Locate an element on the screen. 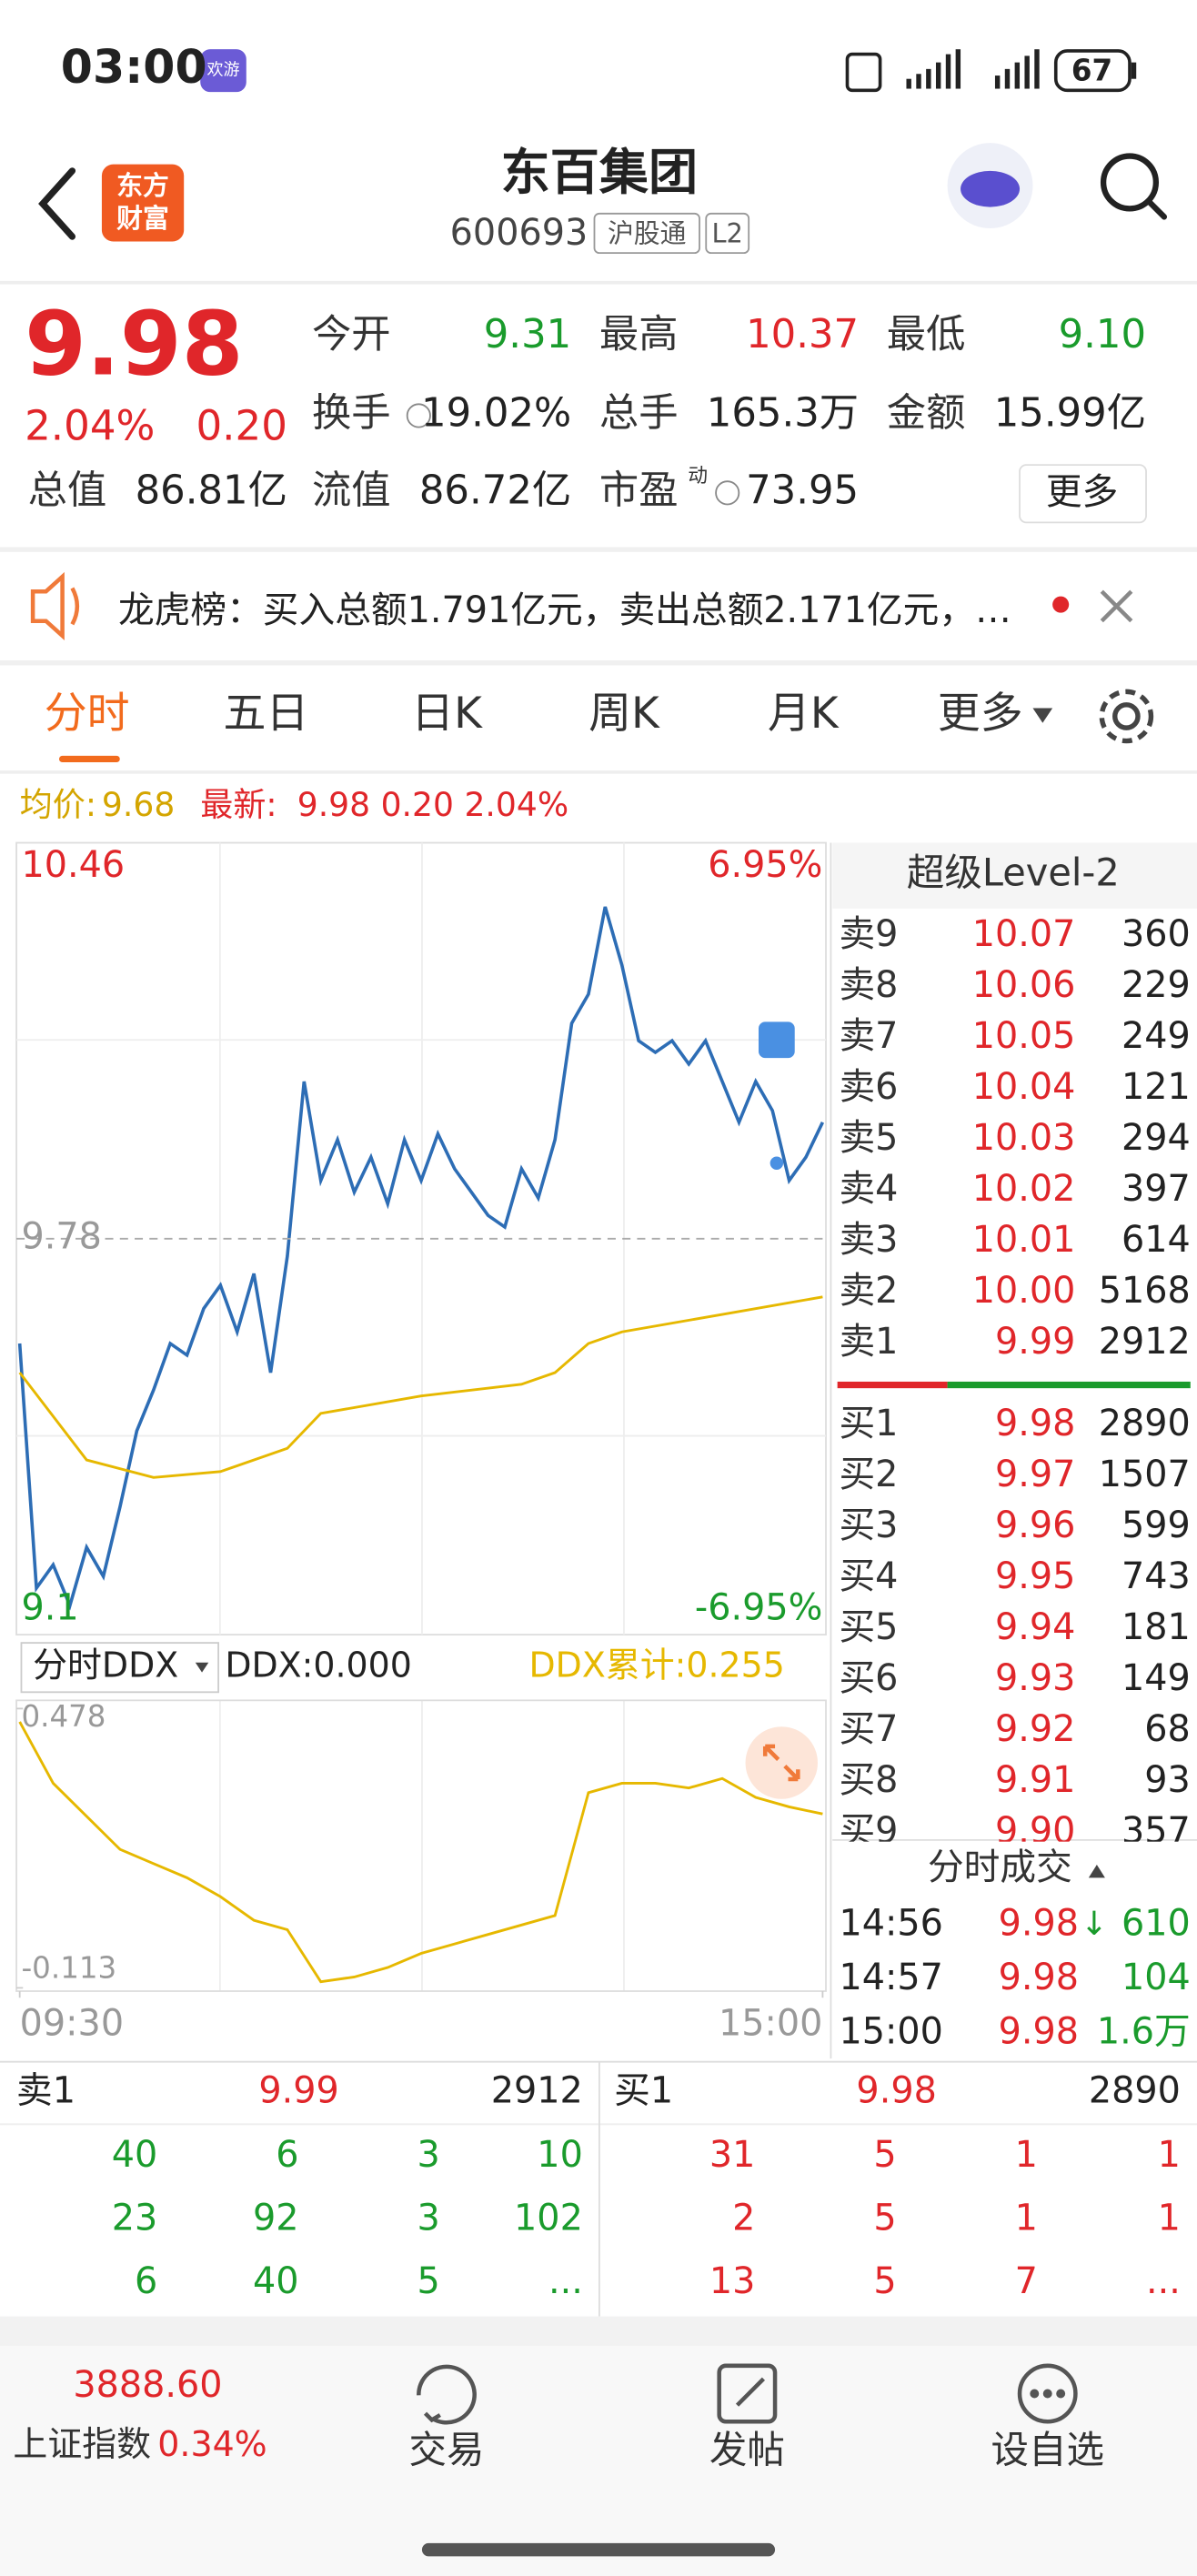 The width and height of the screenshot is (1197, 2576). book-volume: 360 is located at coordinates (1156, 934).